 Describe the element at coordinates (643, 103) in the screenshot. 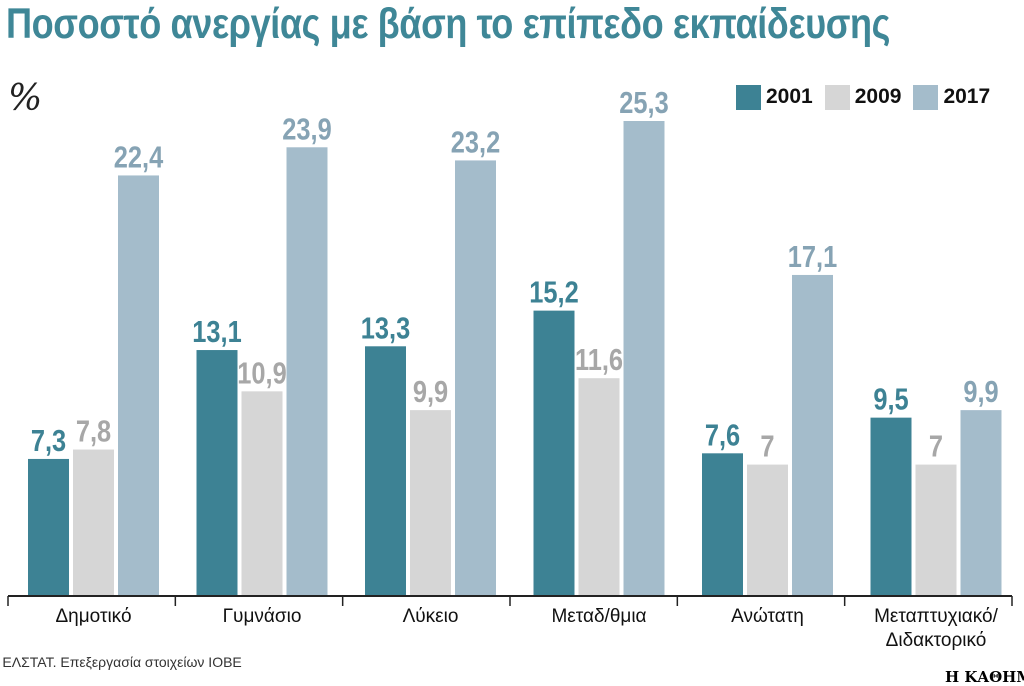

I see `data-label-2017-4: 25,3` at that location.